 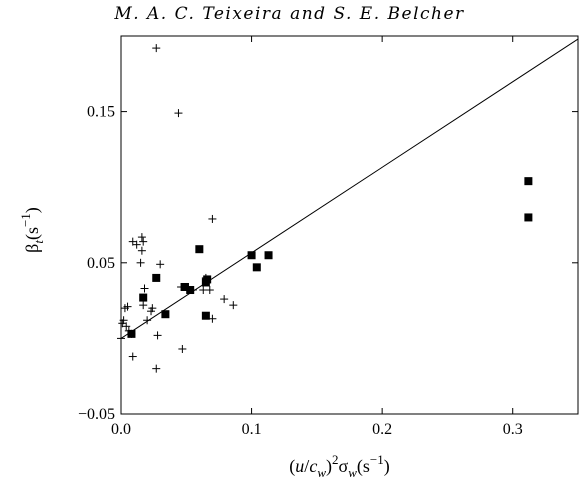 What do you see at coordinates (96, 414) in the screenshot?
I see `y-tick-label: −0.05` at bounding box center [96, 414].